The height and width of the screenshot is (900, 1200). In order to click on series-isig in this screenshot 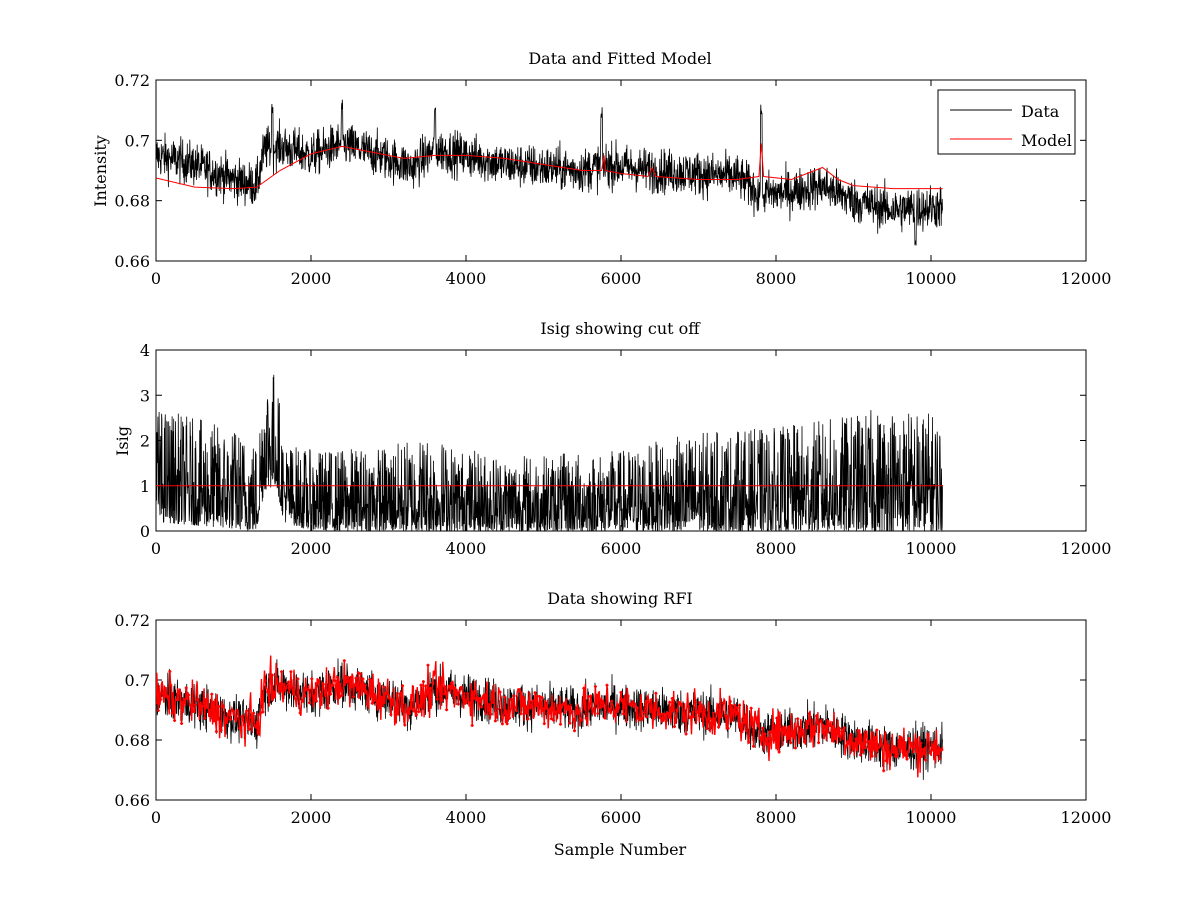, I will do `click(549, 452)`.